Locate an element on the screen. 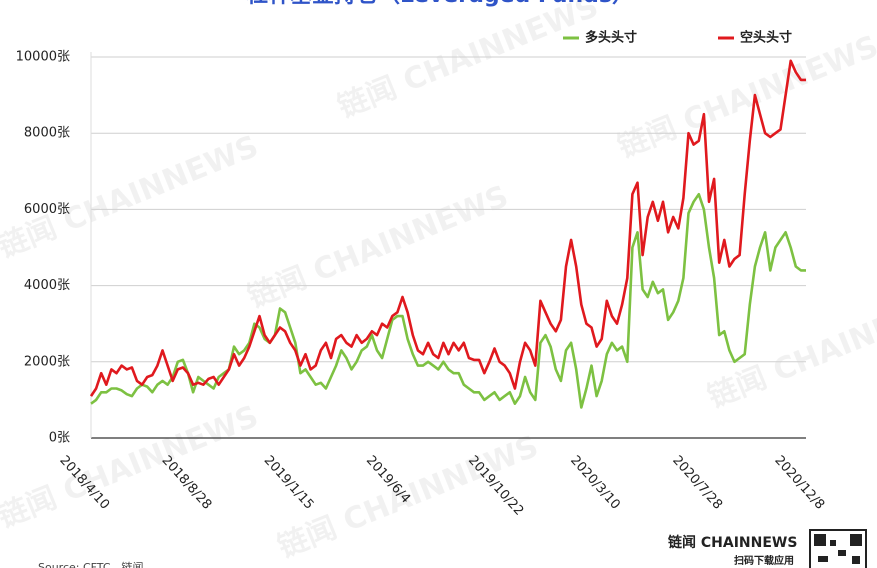  y-tick-label: 4000张 is located at coordinates (47, 285).